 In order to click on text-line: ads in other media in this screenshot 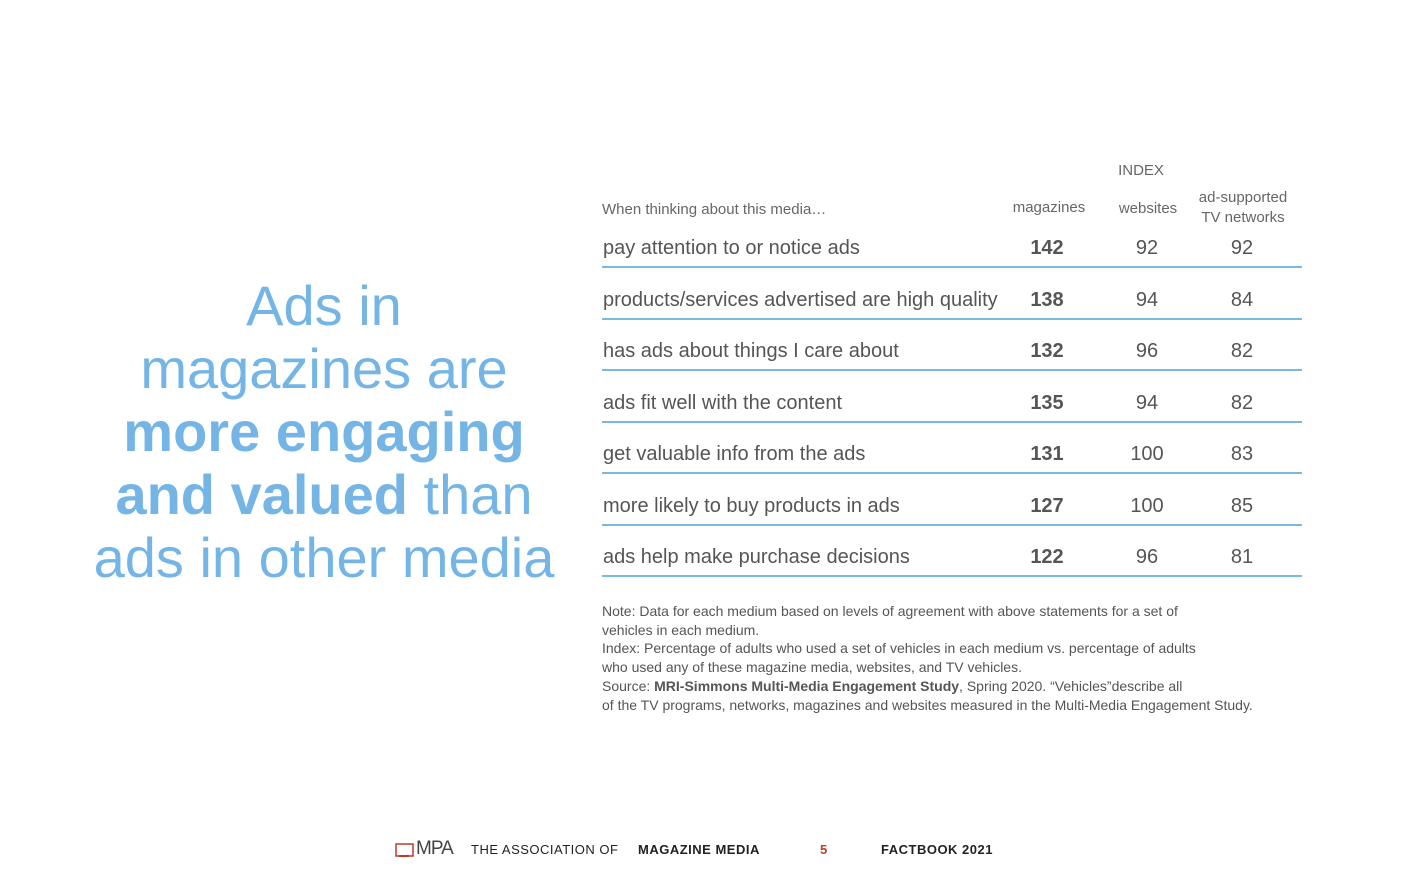, I will do `click(324, 557)`.